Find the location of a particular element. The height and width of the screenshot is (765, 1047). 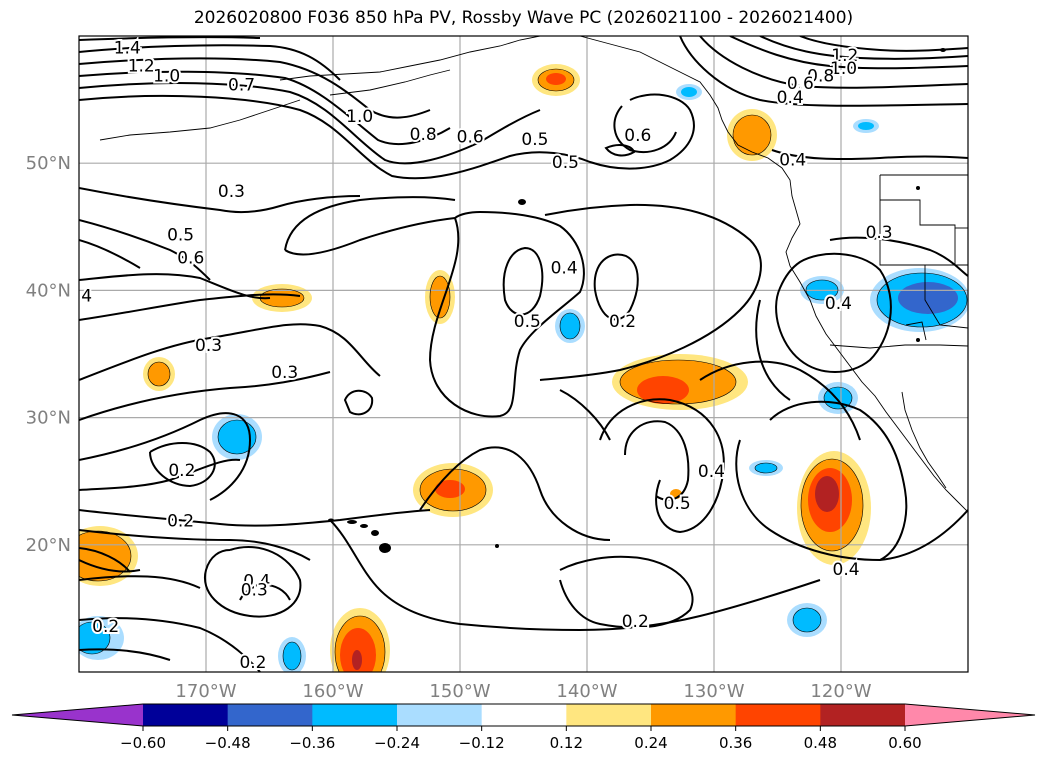

contour-label-21: 0.3 is located at coordinates (284, 373).